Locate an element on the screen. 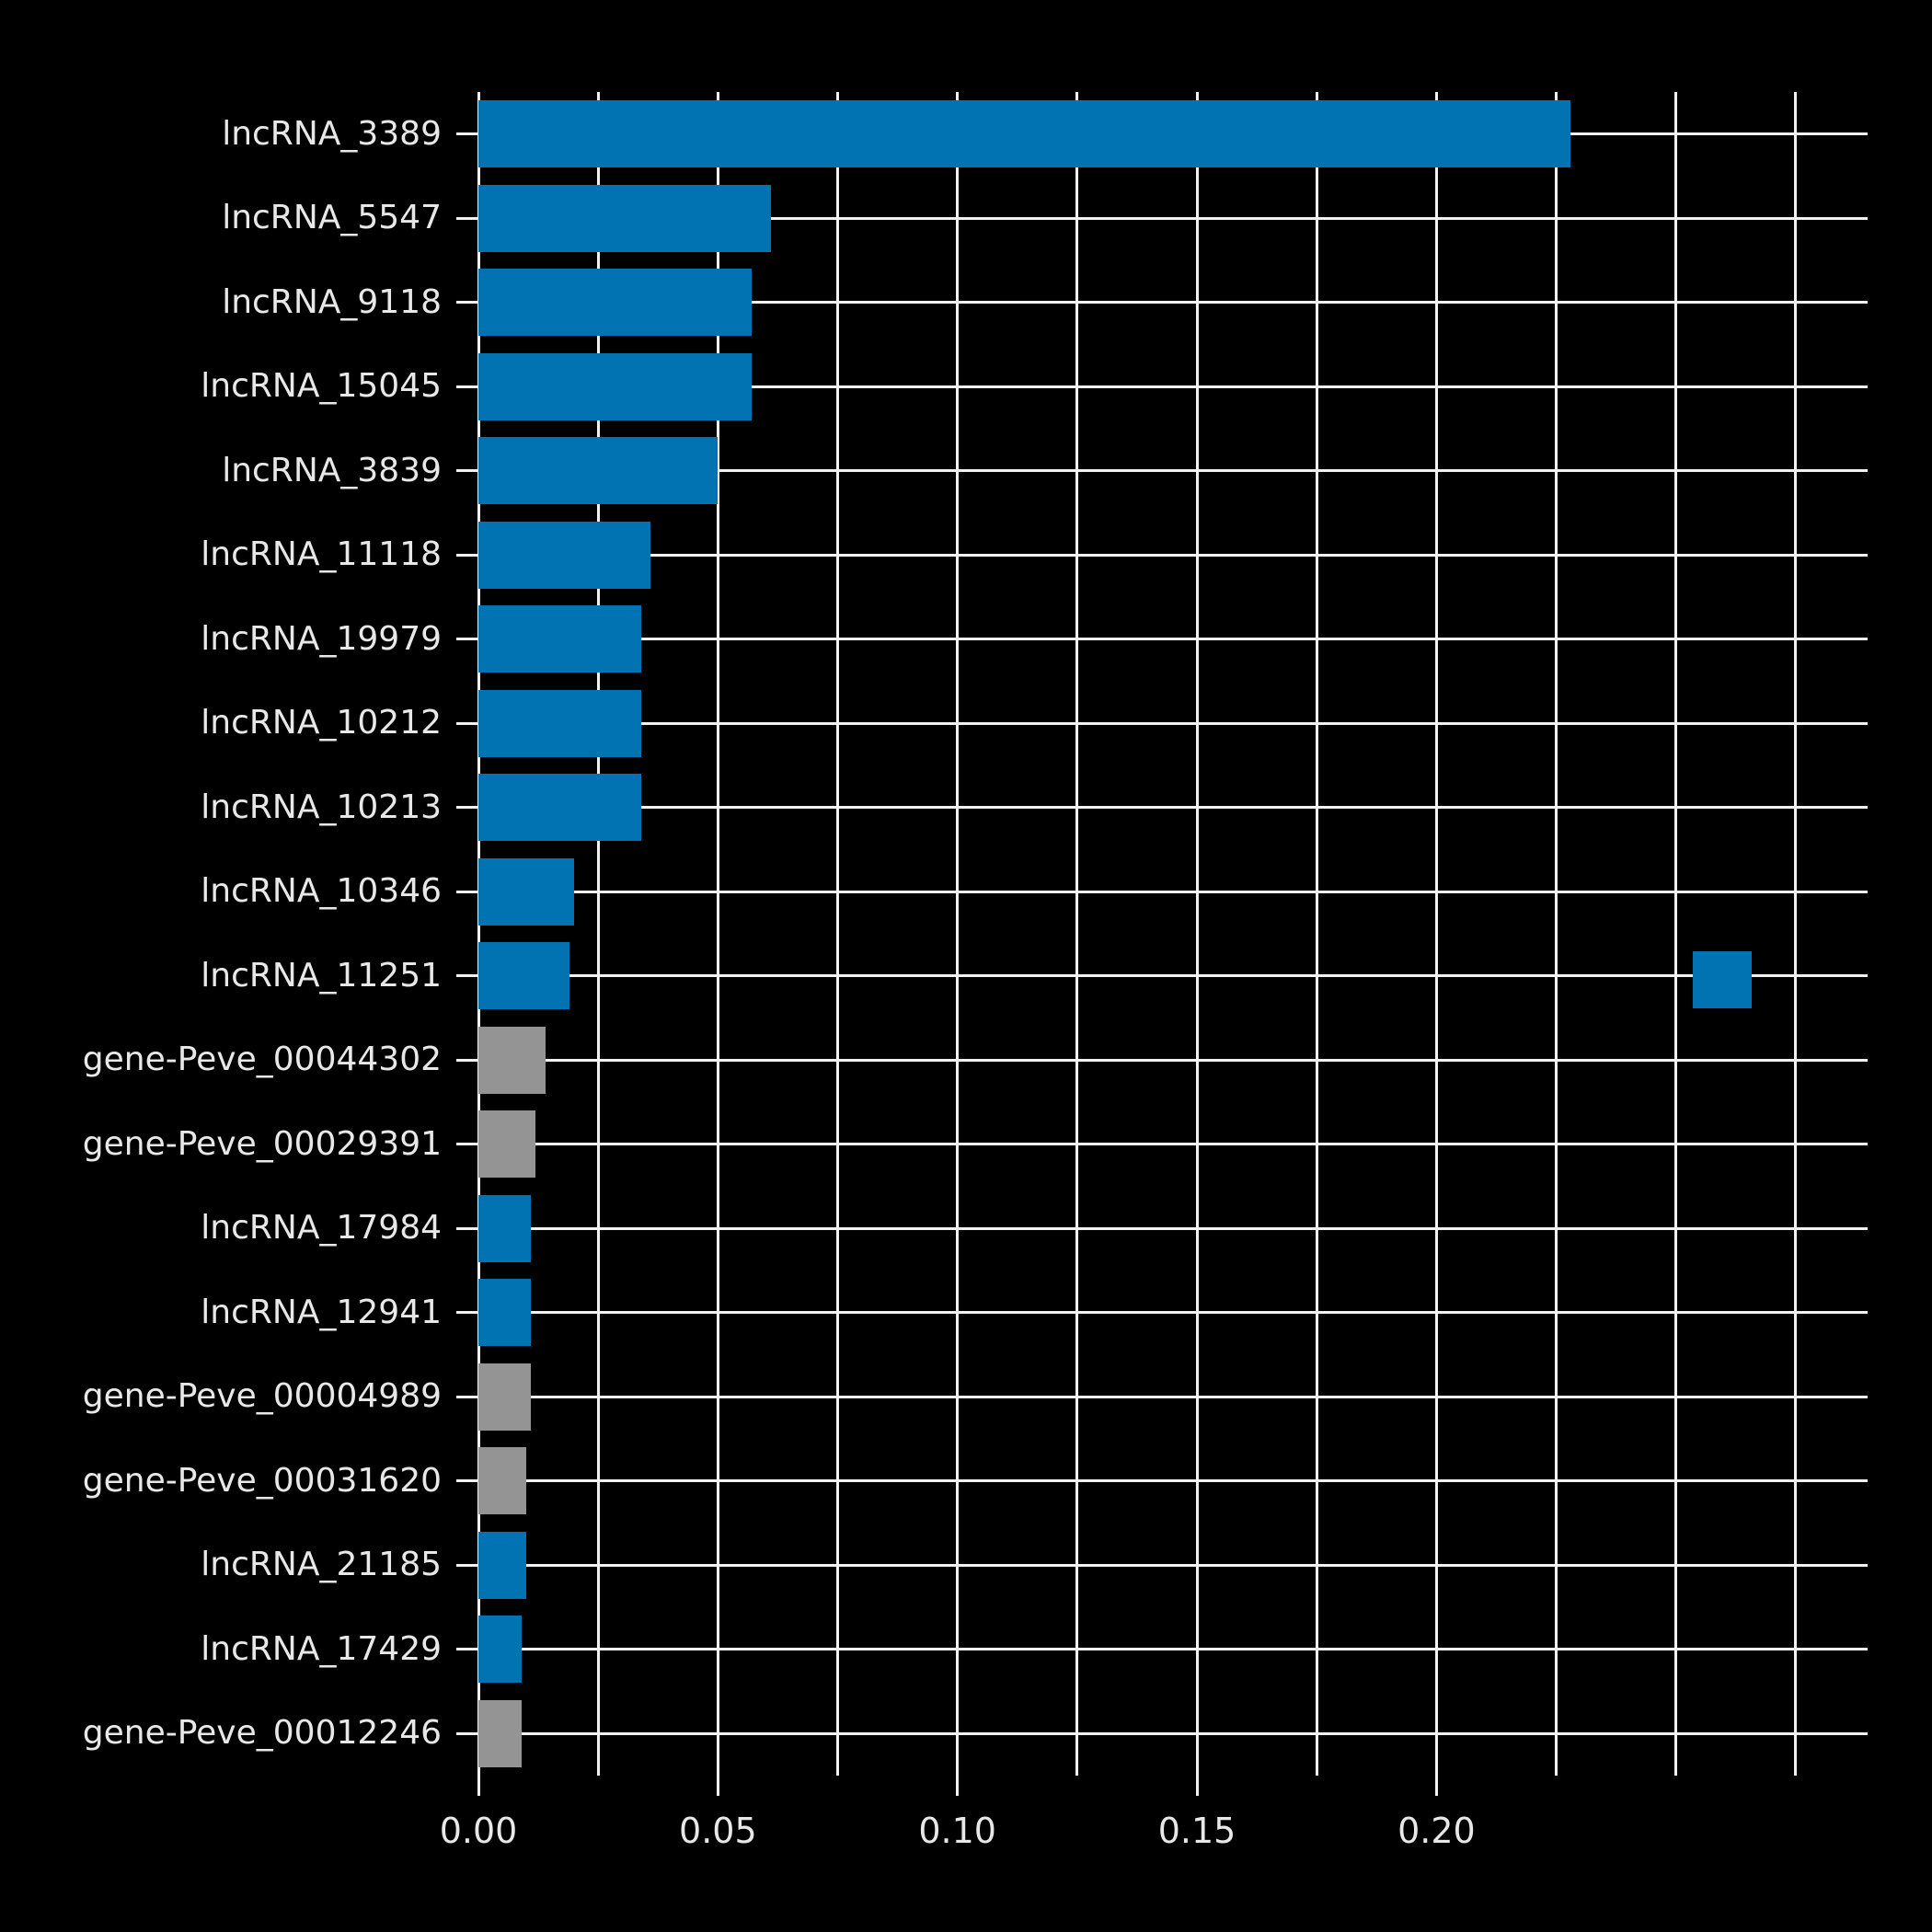 This screenshot has height=1932, width=1932. y-axis-label: lncRNA_21185 is located at coordinates (321, 1565).